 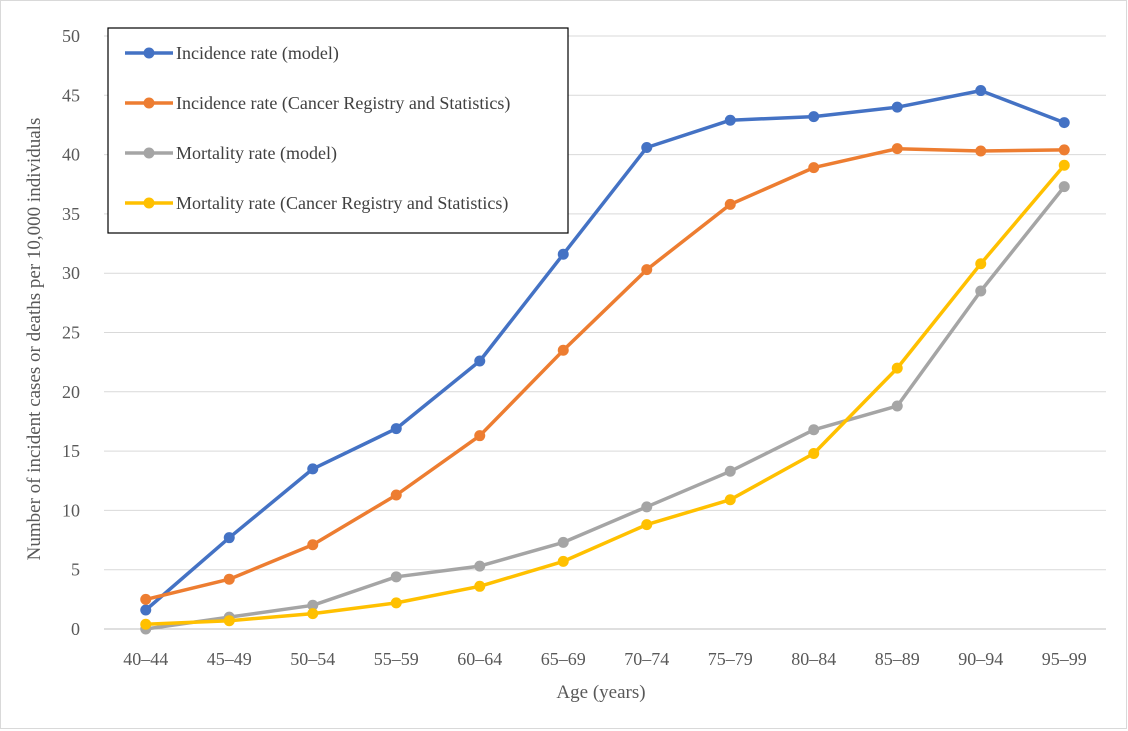 What do you see at coordinates (813, 659) in the screenshot?
I see `x-tick-label: 80–84` at bounding box center [813, 659].